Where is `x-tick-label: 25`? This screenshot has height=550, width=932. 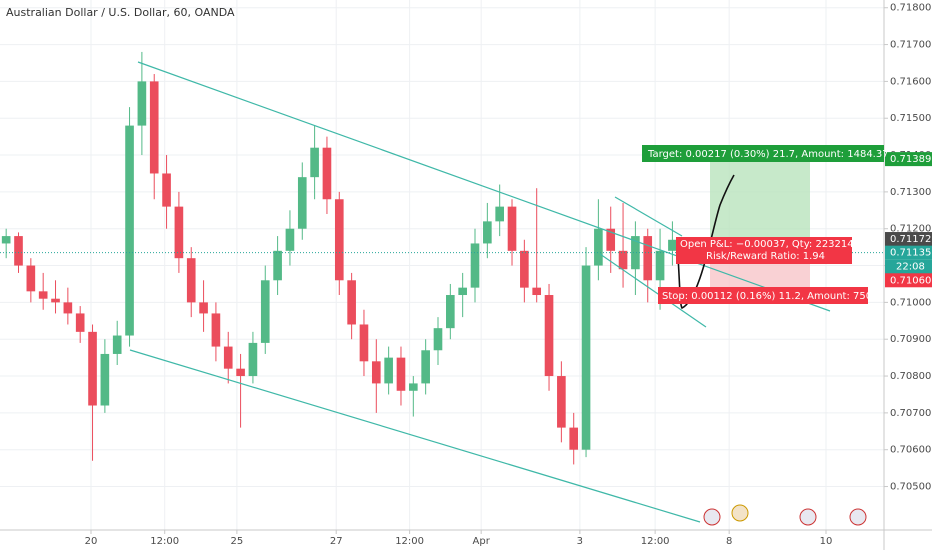 x-tick-label: 25 is located at coordinates (237, 541).